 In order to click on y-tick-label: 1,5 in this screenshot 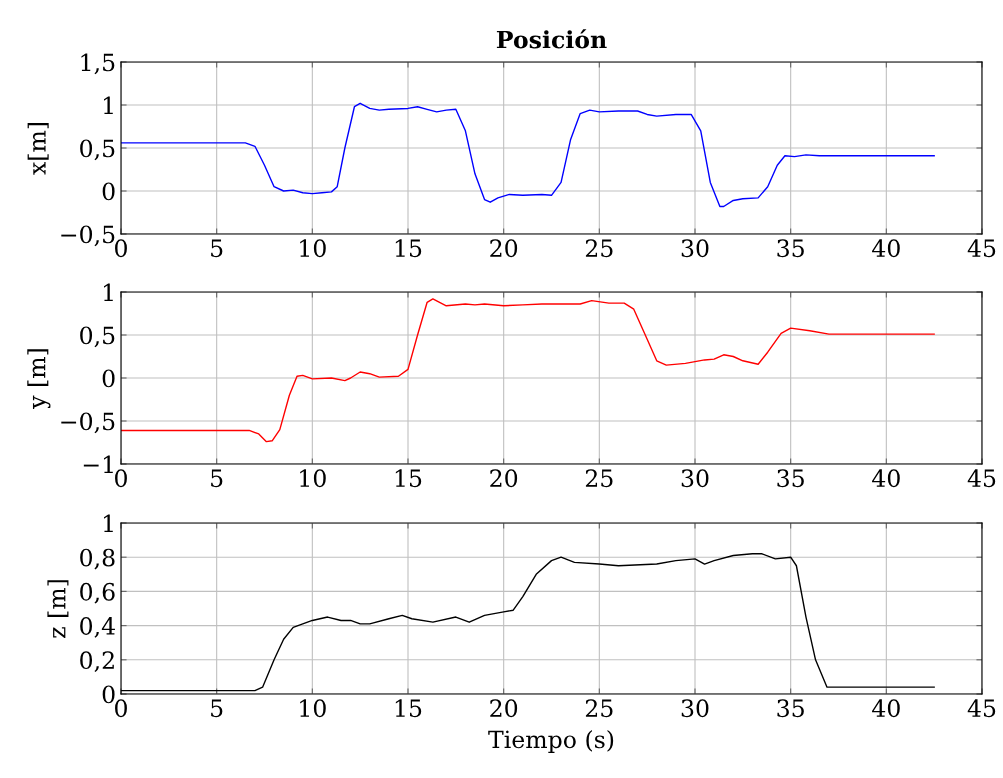, I will do `click(98, 64)`.